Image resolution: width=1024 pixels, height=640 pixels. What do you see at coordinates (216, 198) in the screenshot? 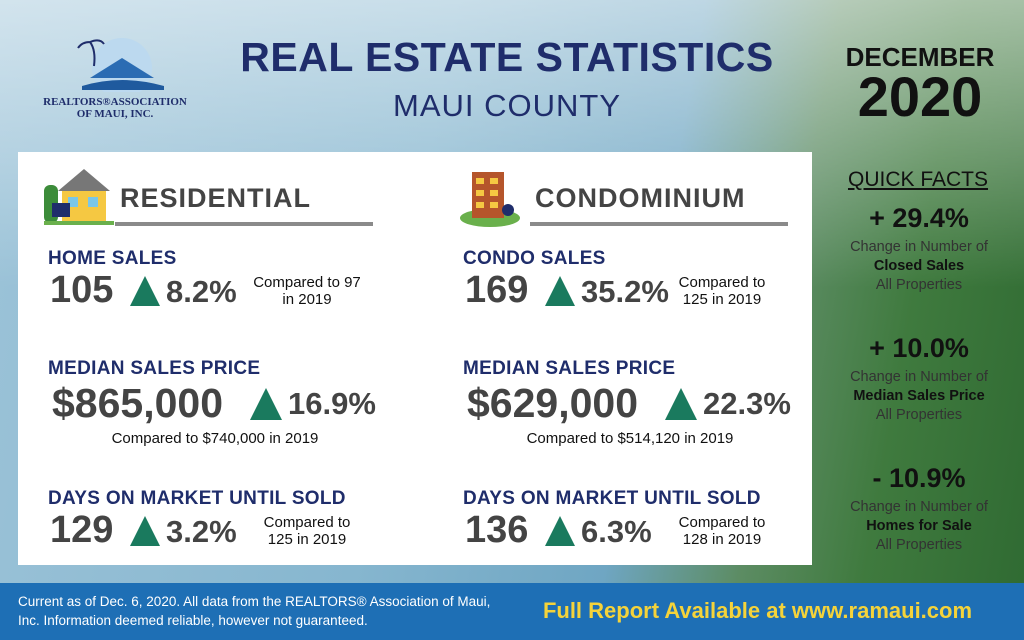
I see `section-heading: RESIDENTIAL` at bounding box center [216, 198].